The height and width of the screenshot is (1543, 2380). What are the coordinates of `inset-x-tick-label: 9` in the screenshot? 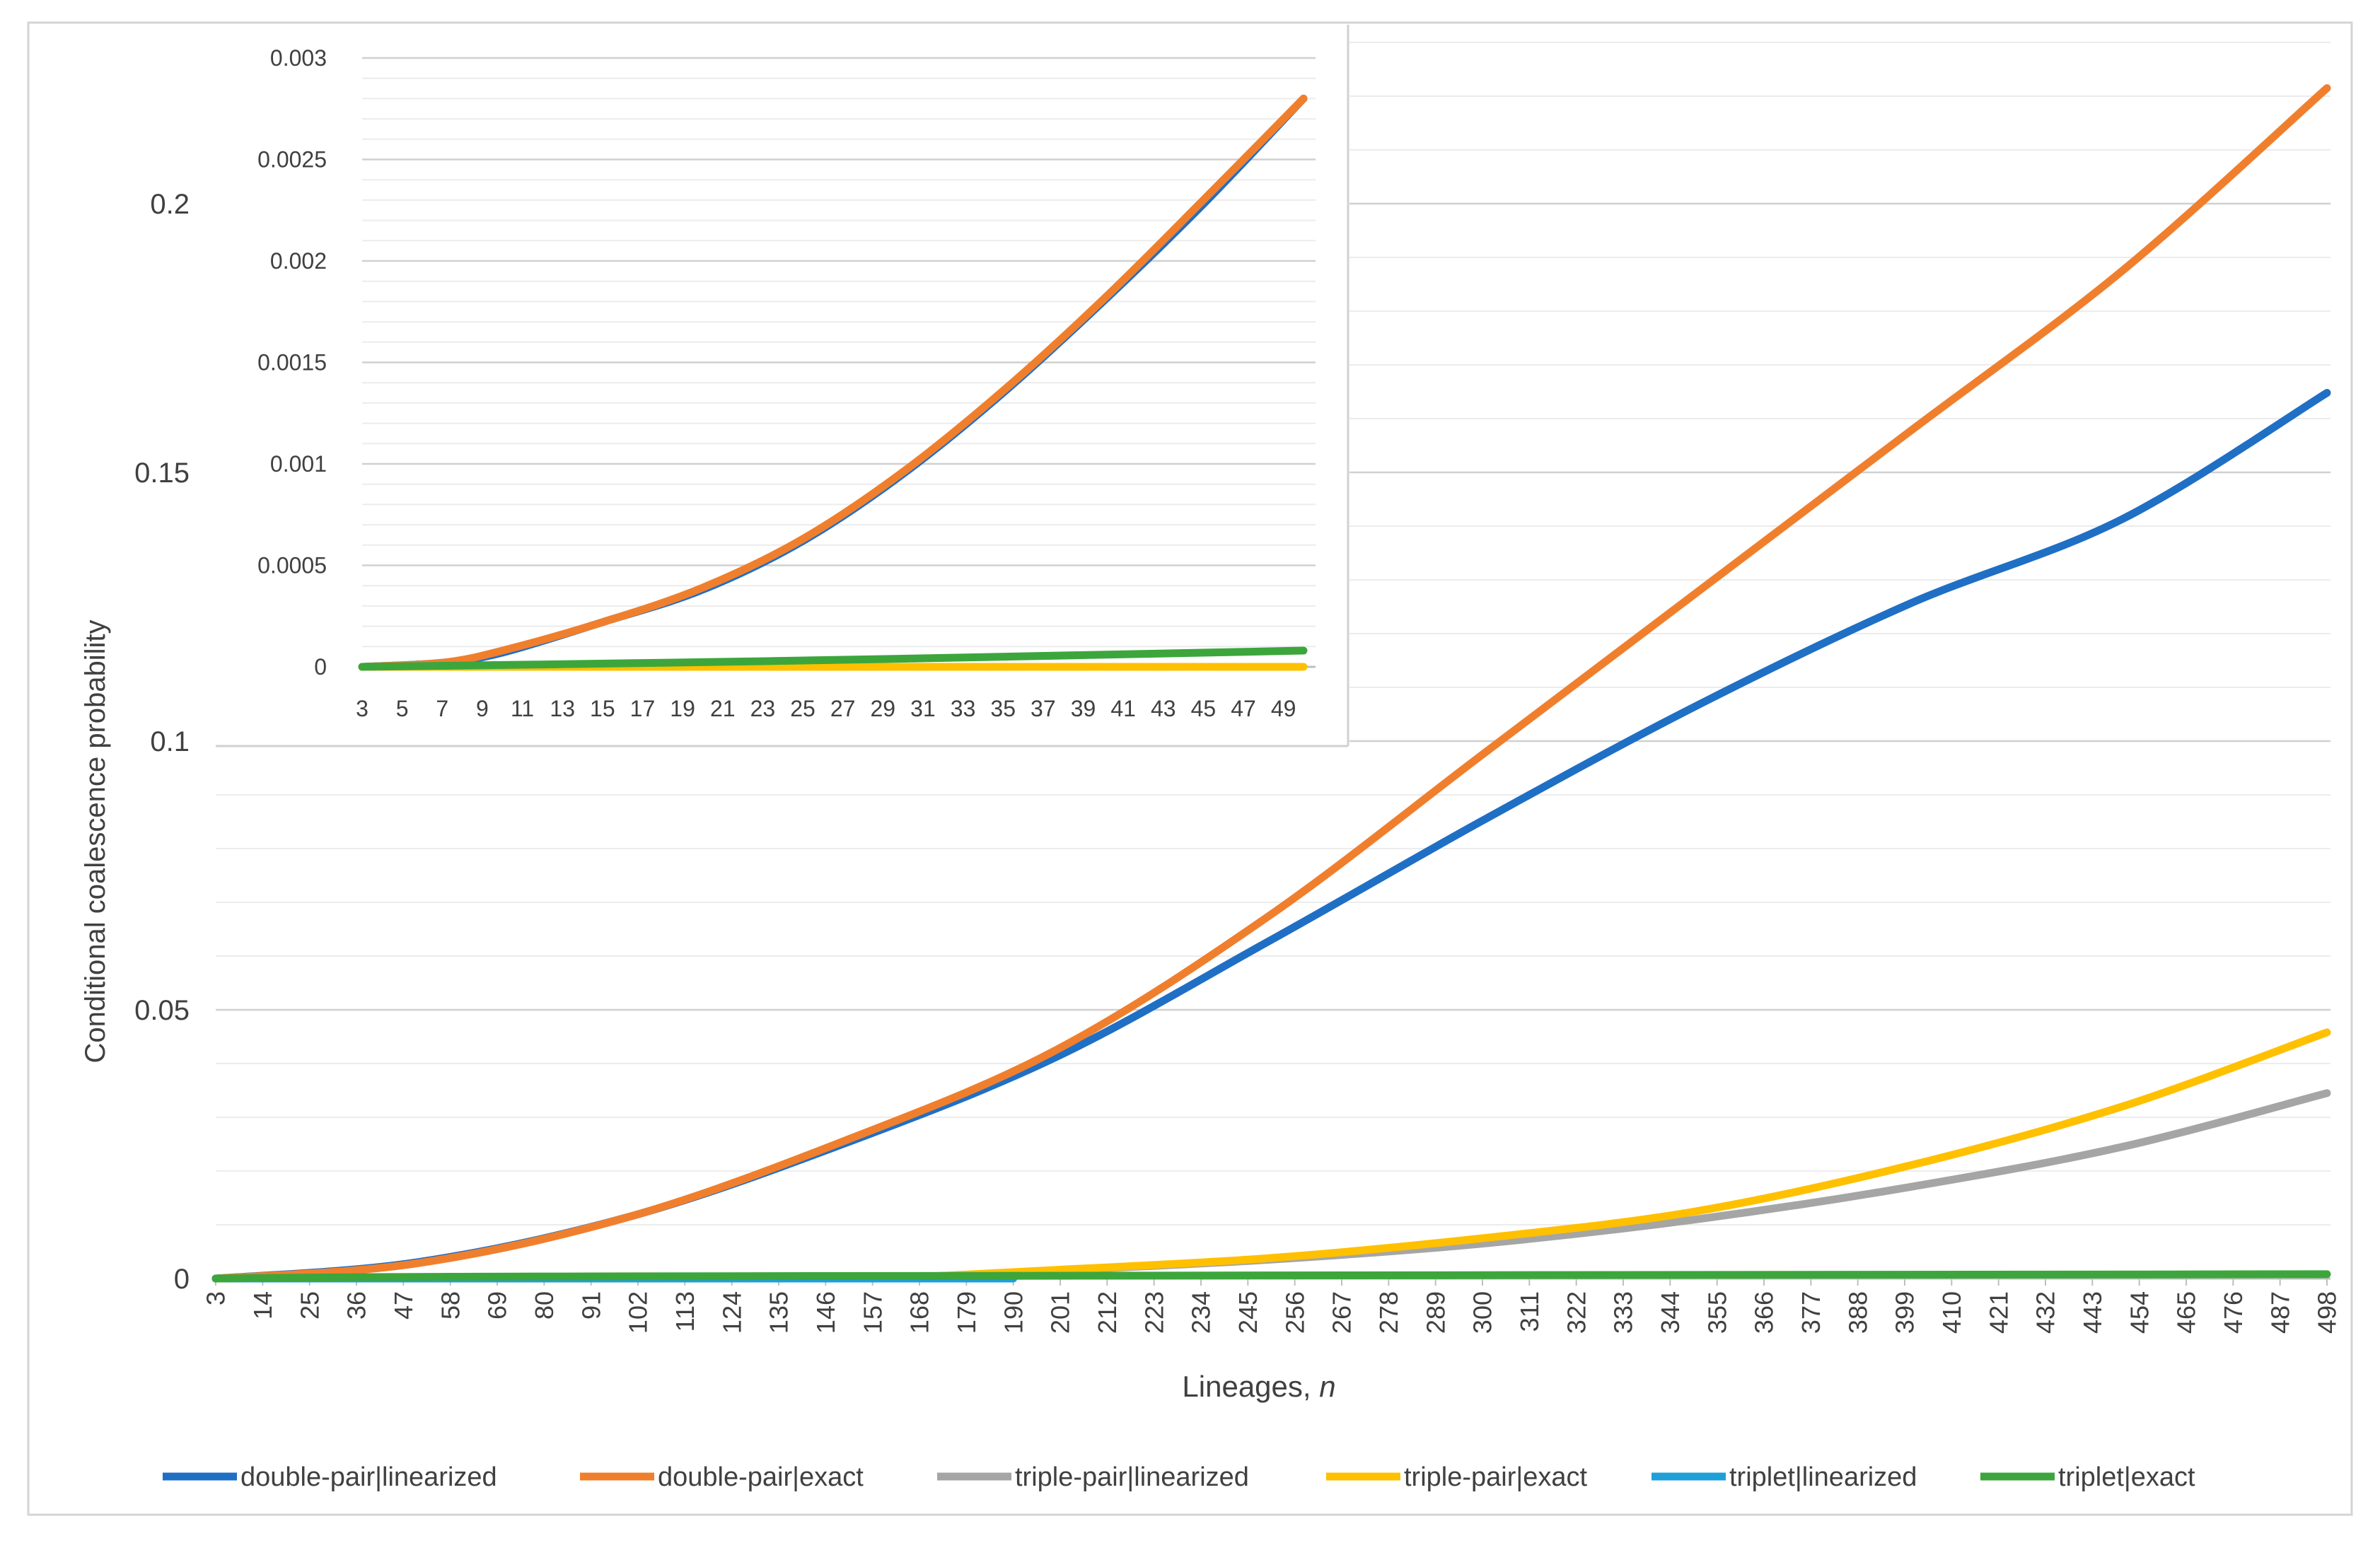 It's located at (483, 708).